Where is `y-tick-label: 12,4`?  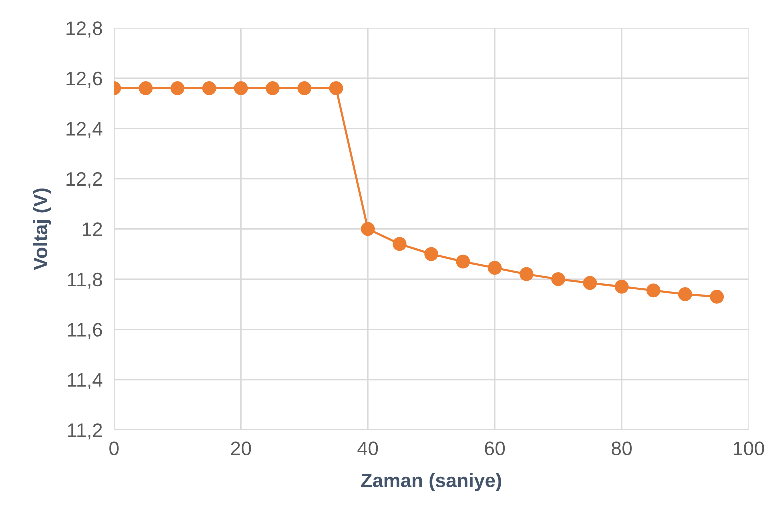
y-tick-label: 12,4 is located at coordinates (84, 130).